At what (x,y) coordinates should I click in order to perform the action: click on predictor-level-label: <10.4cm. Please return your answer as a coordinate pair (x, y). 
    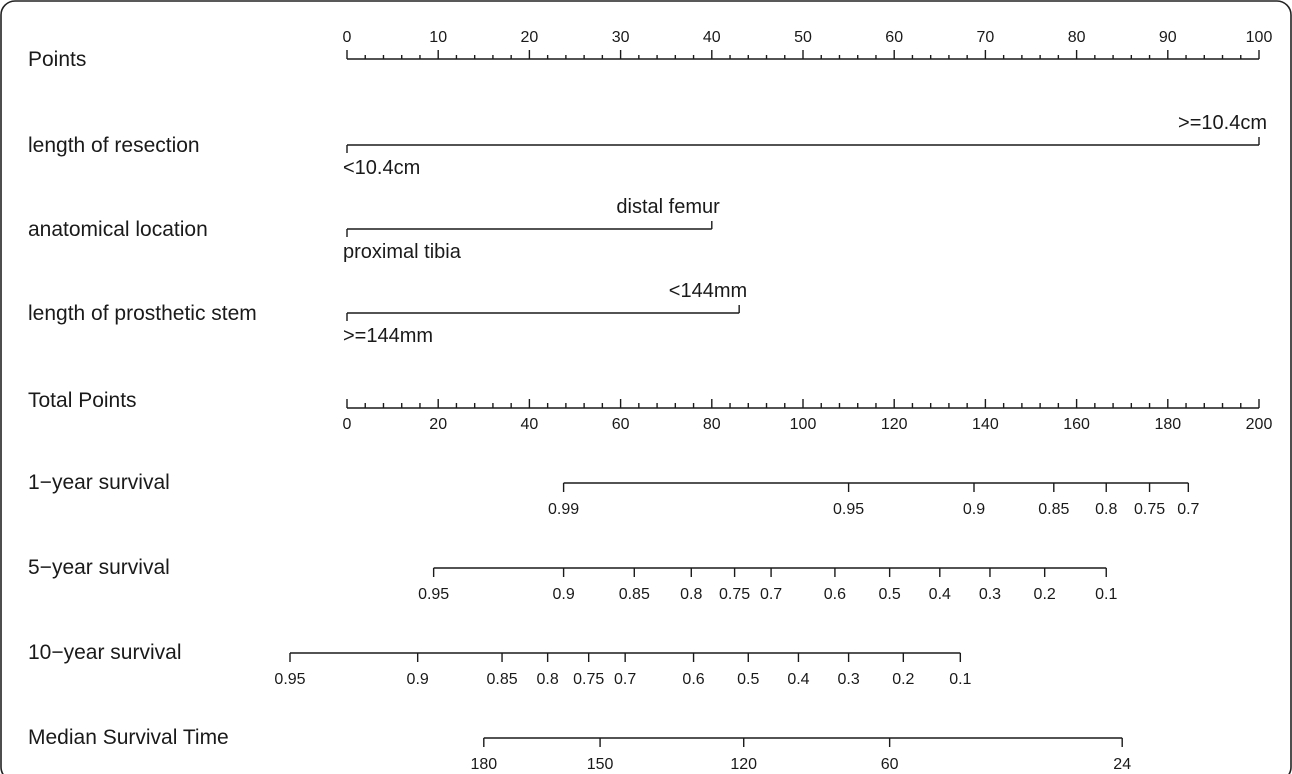
    Looking at the image, I should click on (381, 168).